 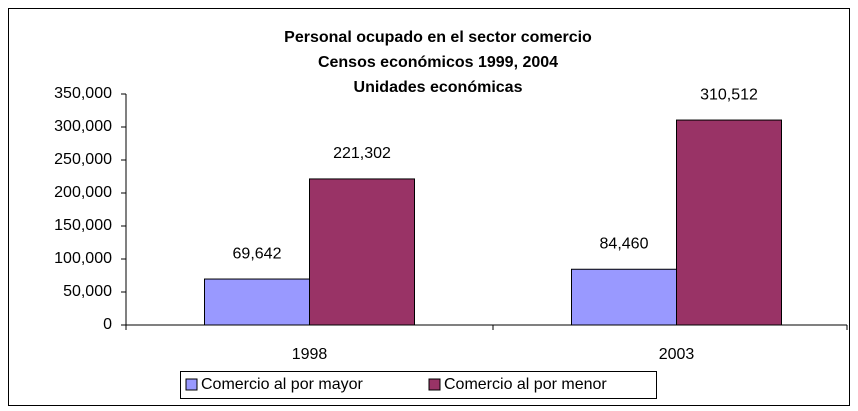 I want to click on y-tick-label: 250,000, so click(x=83, y=159).